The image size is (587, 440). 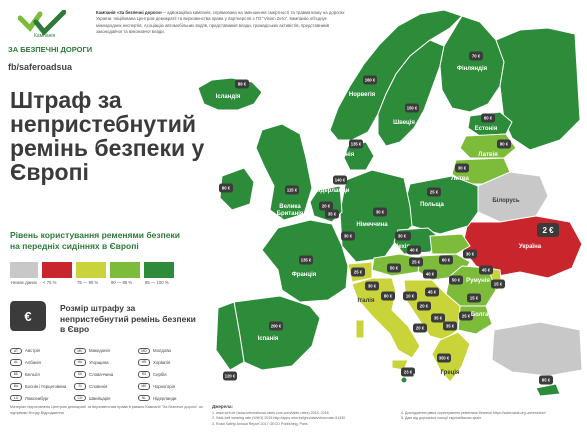 What do you see at coordinates (144, 351) in the screenshot?
I see `abbr-code: MD` at bounding box center [144, 351].